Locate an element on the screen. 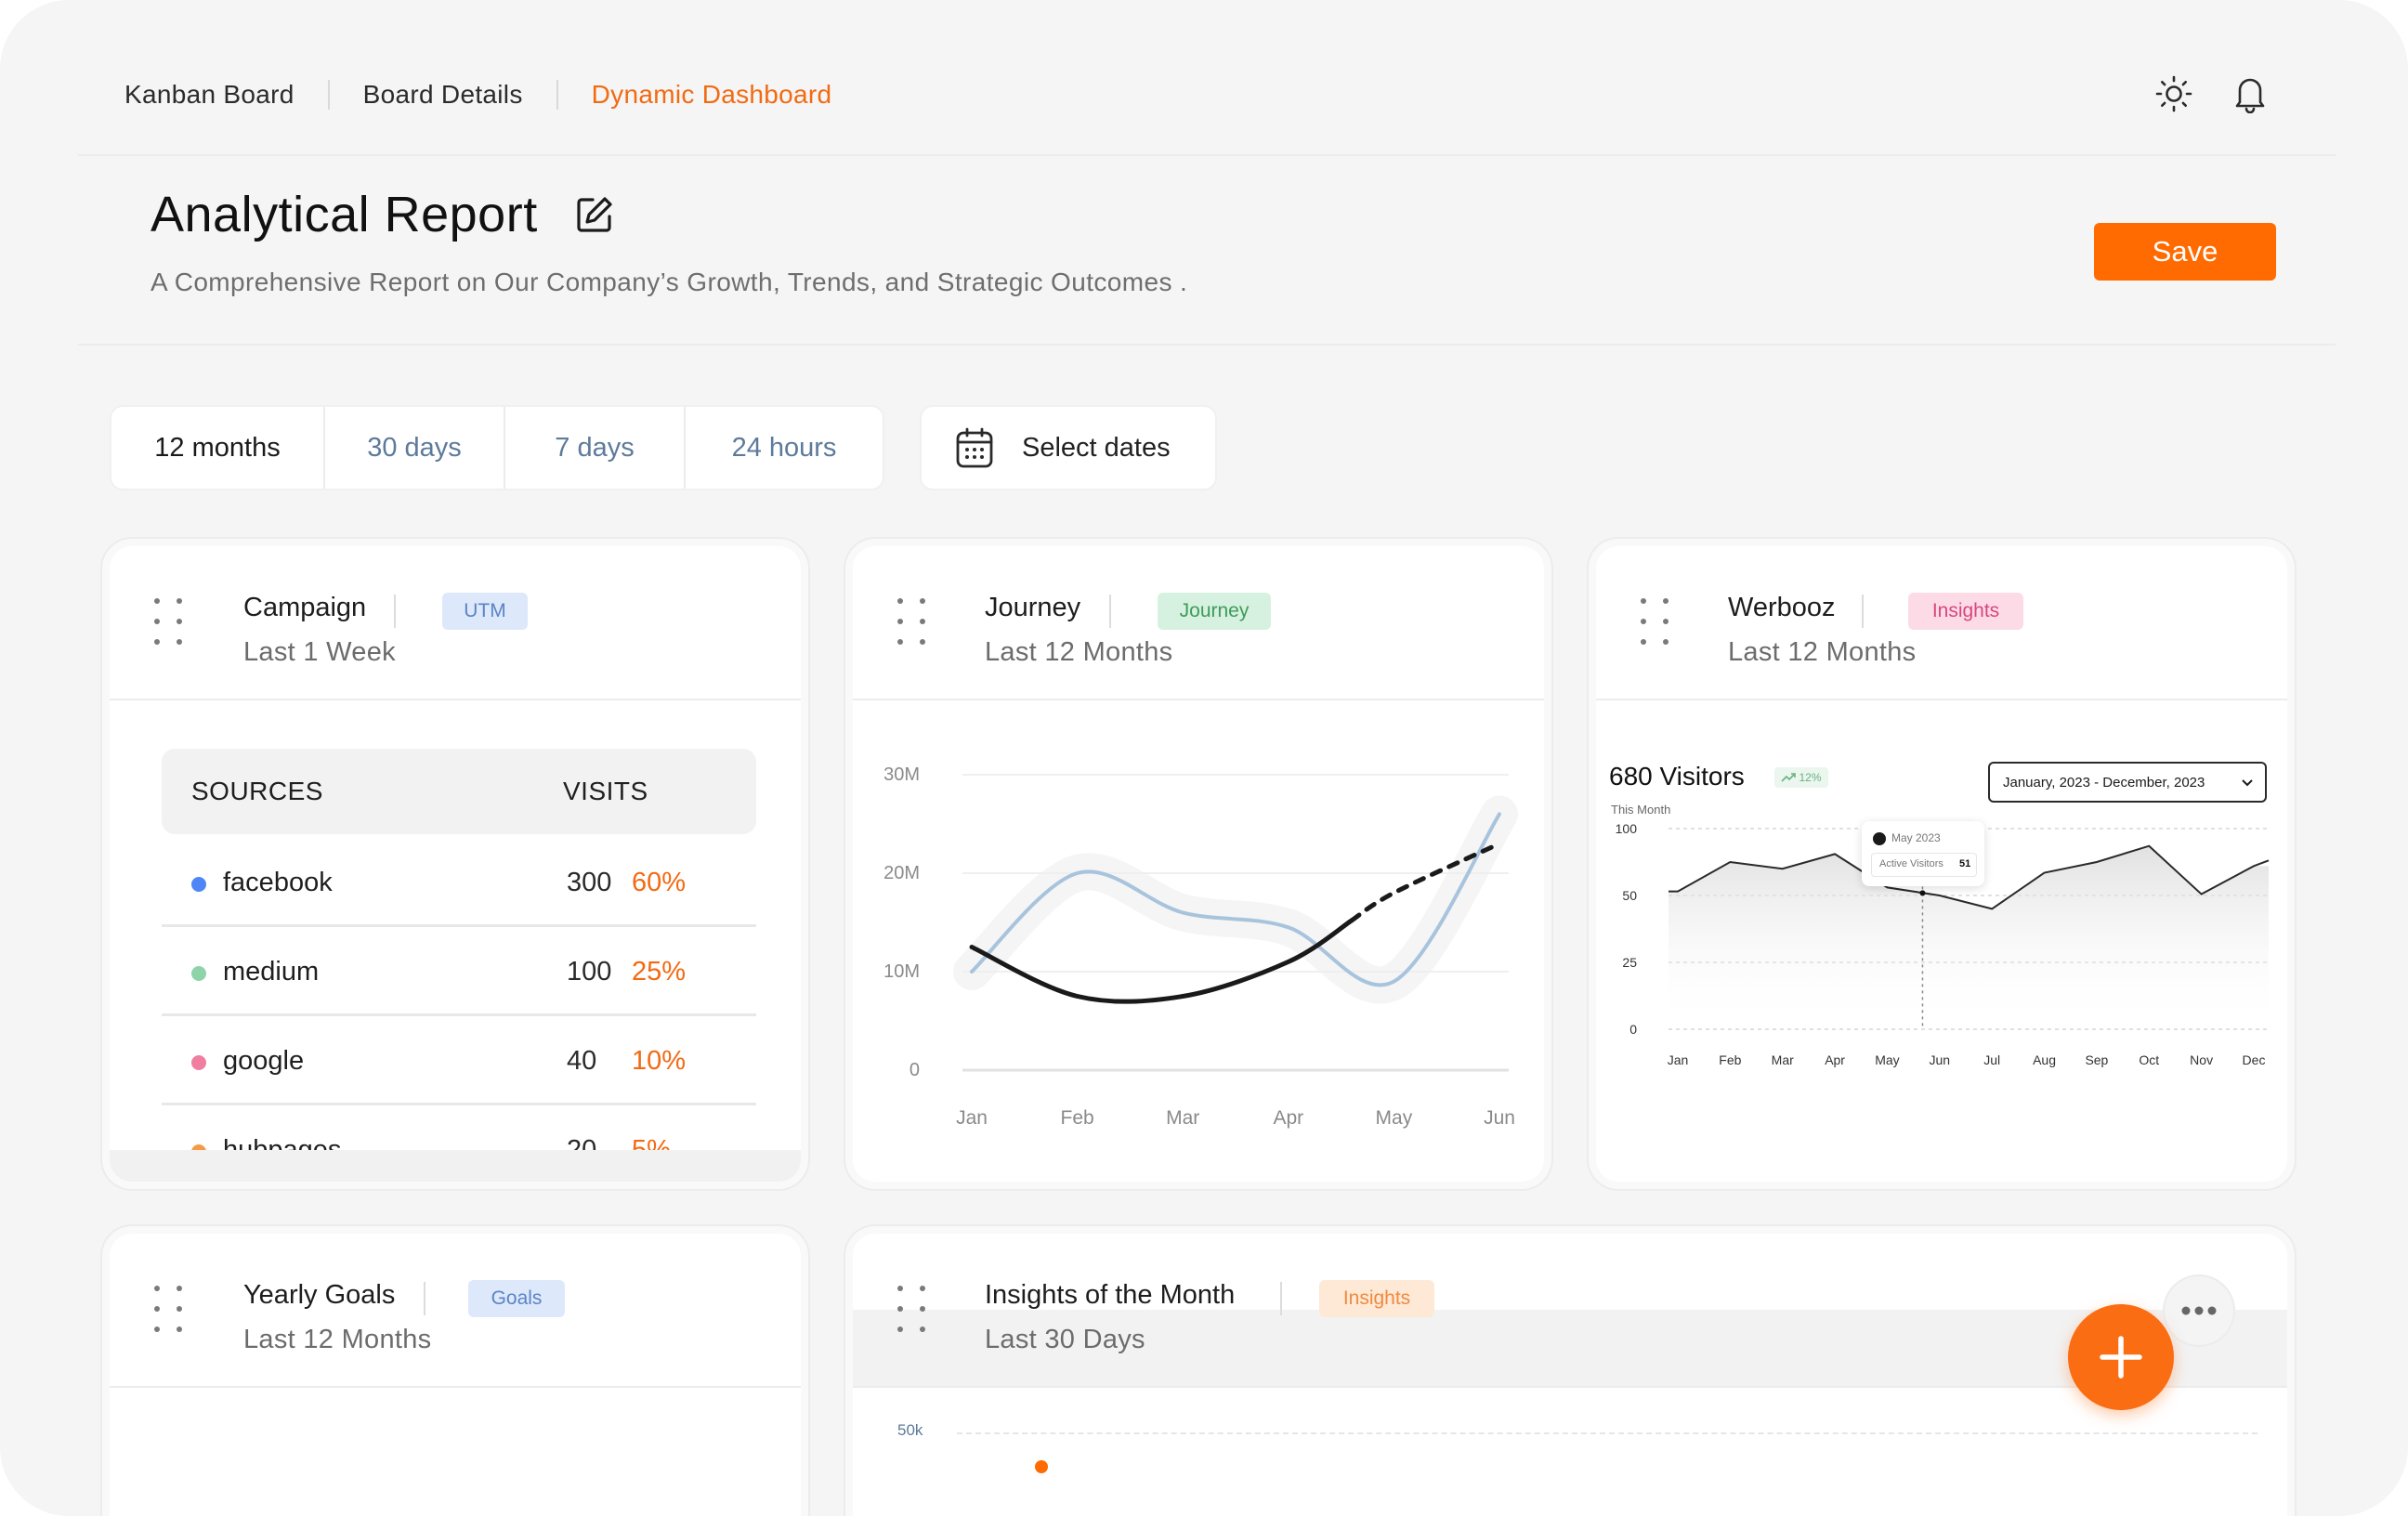  select-dates-button: Select dates is located at coordinates (1068, 448).